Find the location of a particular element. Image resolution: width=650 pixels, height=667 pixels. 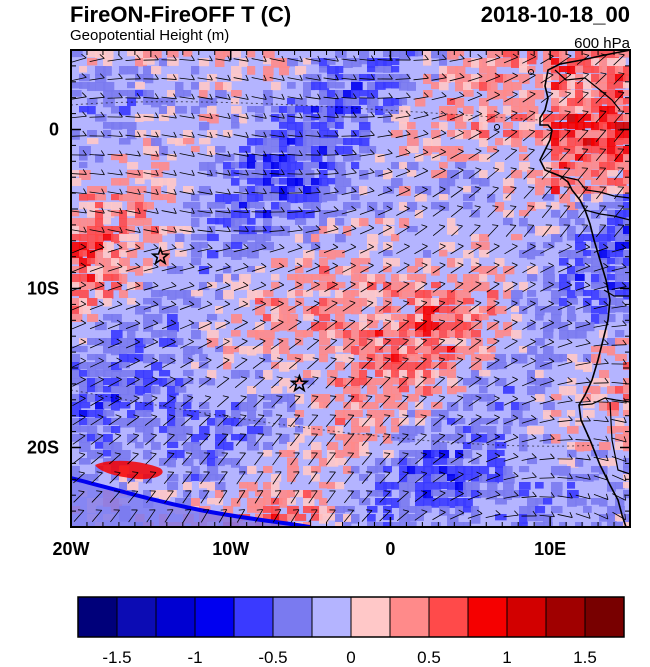

colorbar-swatch is located at coordinates (136, 617).